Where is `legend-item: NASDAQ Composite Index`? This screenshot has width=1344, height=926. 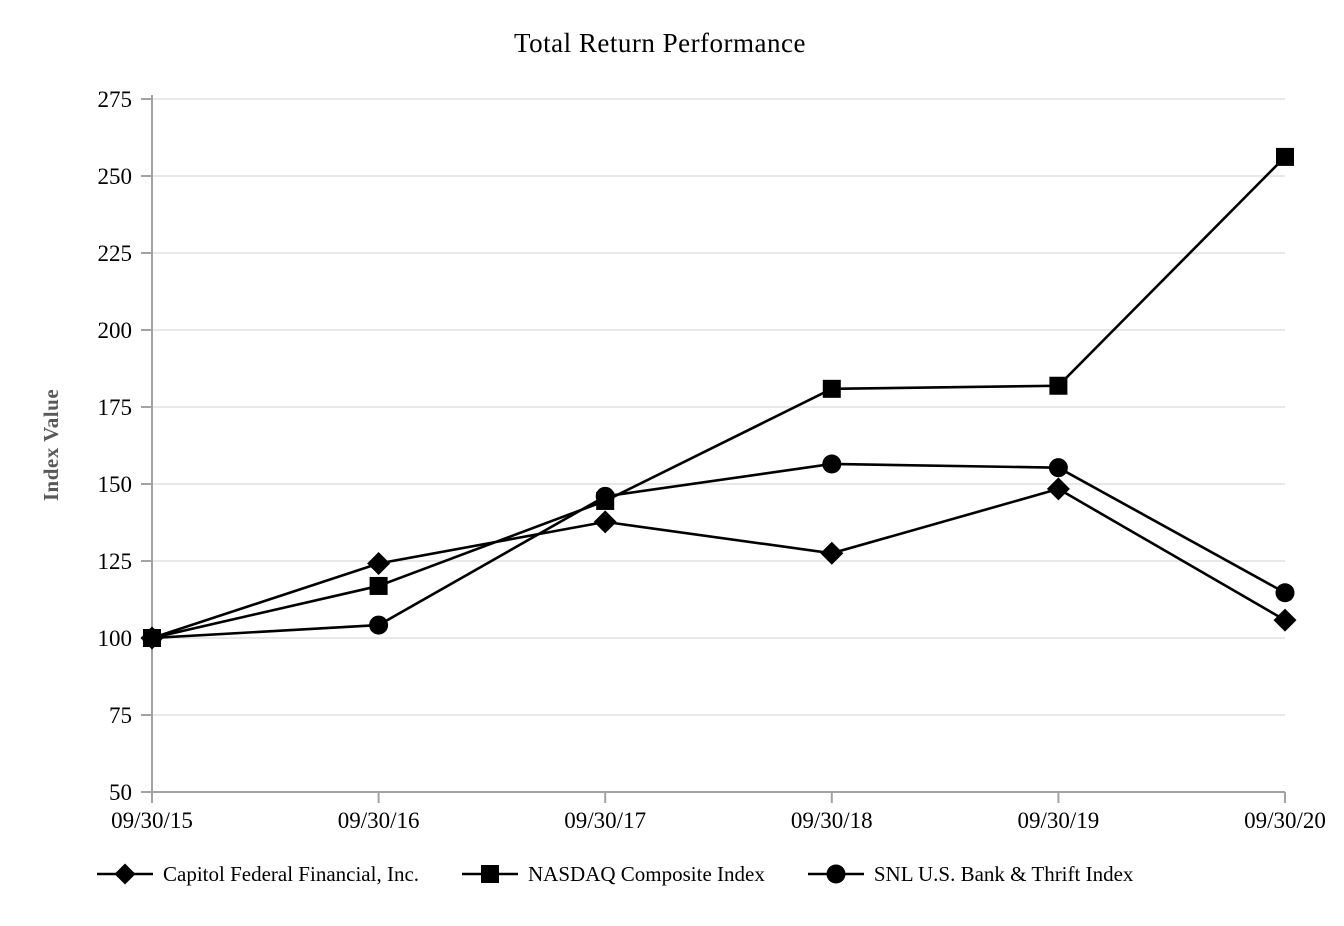 legend-item: NASDAQ Composite Index is located at coordinates (613, 874).